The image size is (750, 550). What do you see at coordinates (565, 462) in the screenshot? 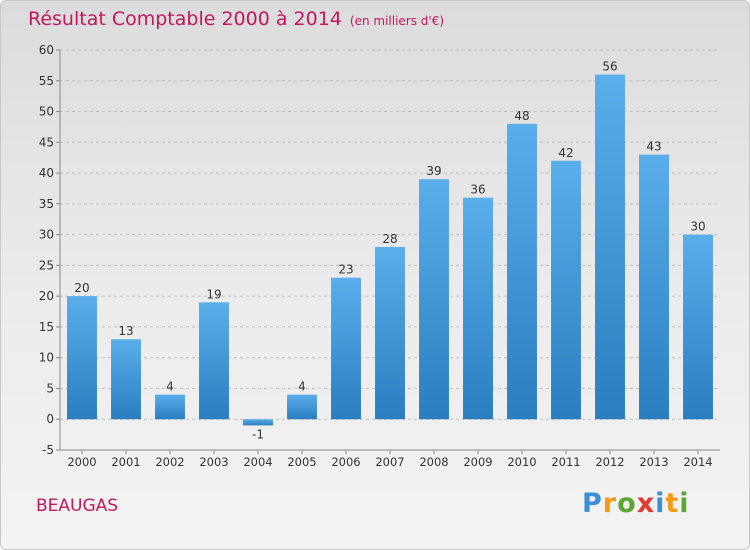
I see `x-tick-label: 2011` at bounding box center [565, 462].